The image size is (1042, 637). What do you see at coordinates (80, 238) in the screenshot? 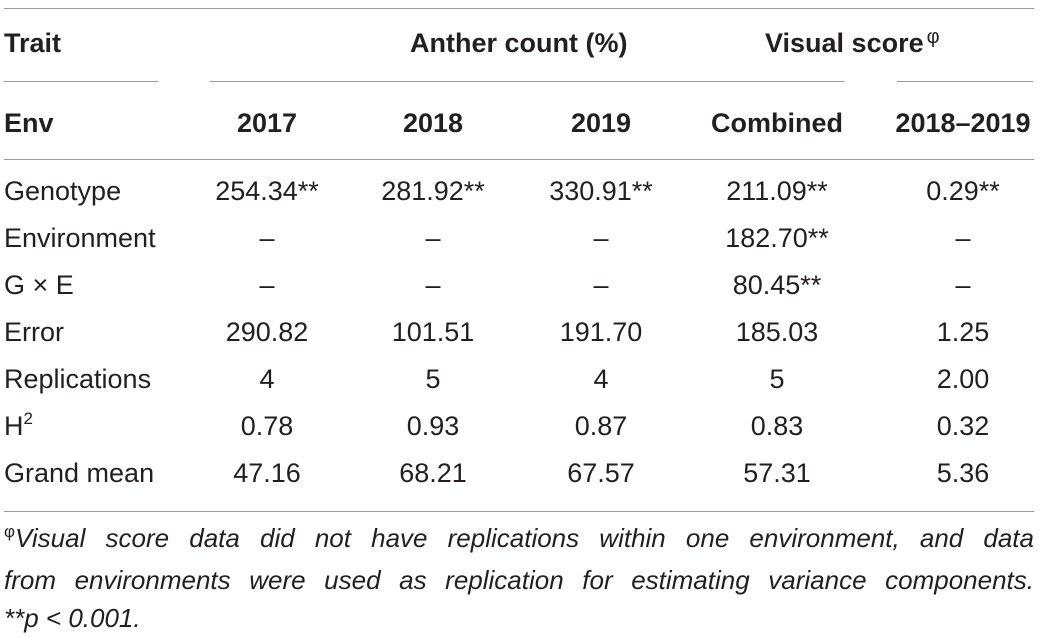
I see `row-label: Environment` at bounding box center [80, 238].